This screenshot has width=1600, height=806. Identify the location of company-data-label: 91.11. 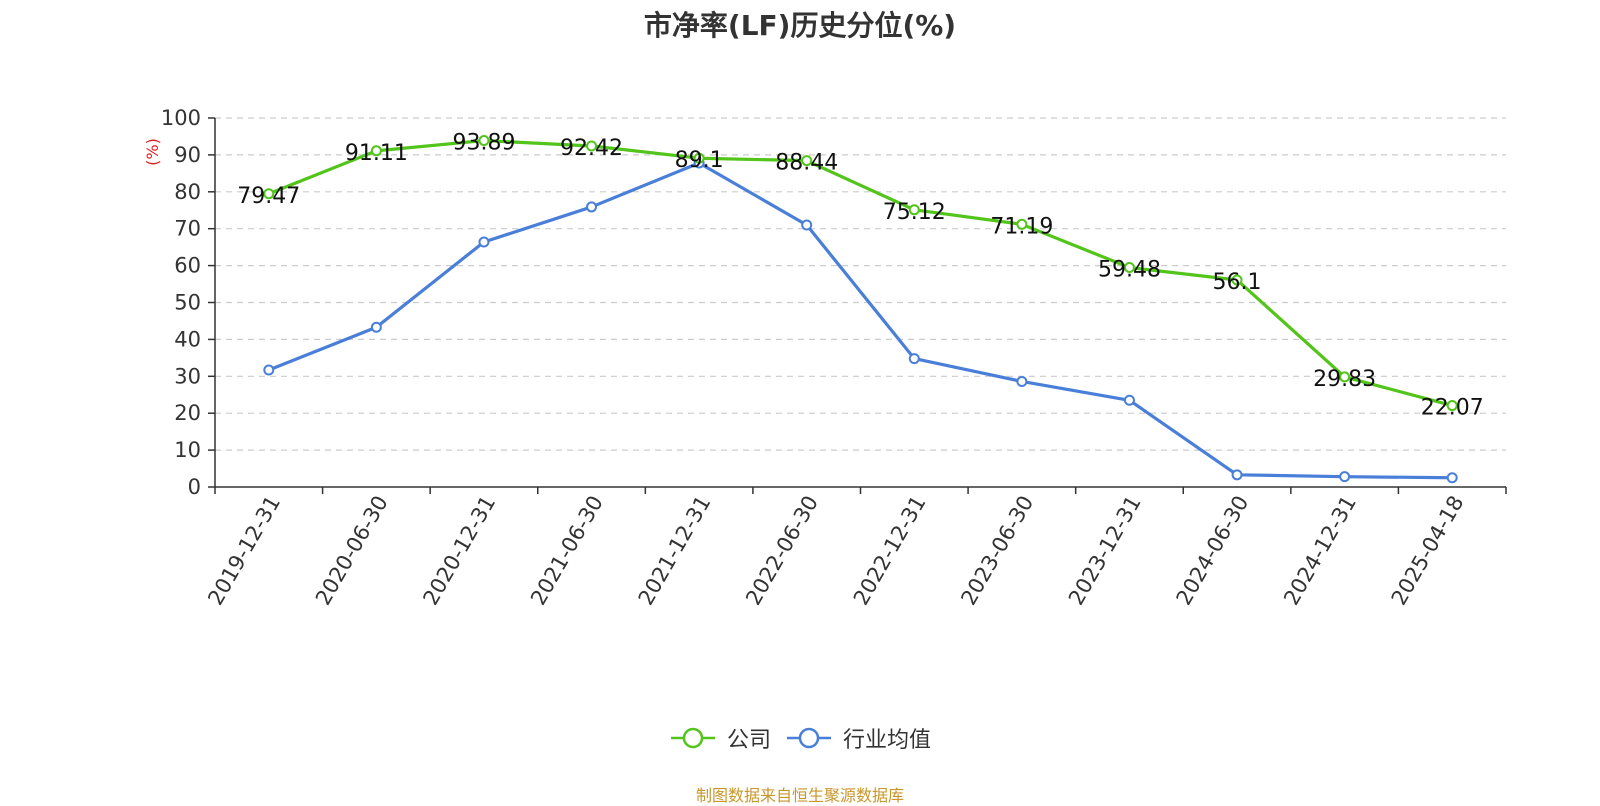
(376, 153).